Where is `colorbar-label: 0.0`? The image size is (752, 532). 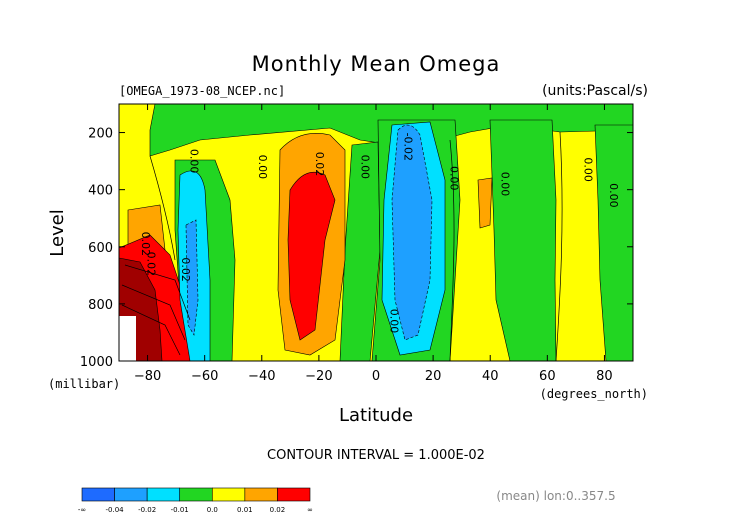 colorbar-label: 0.0 is located at coordinates (212, 510).